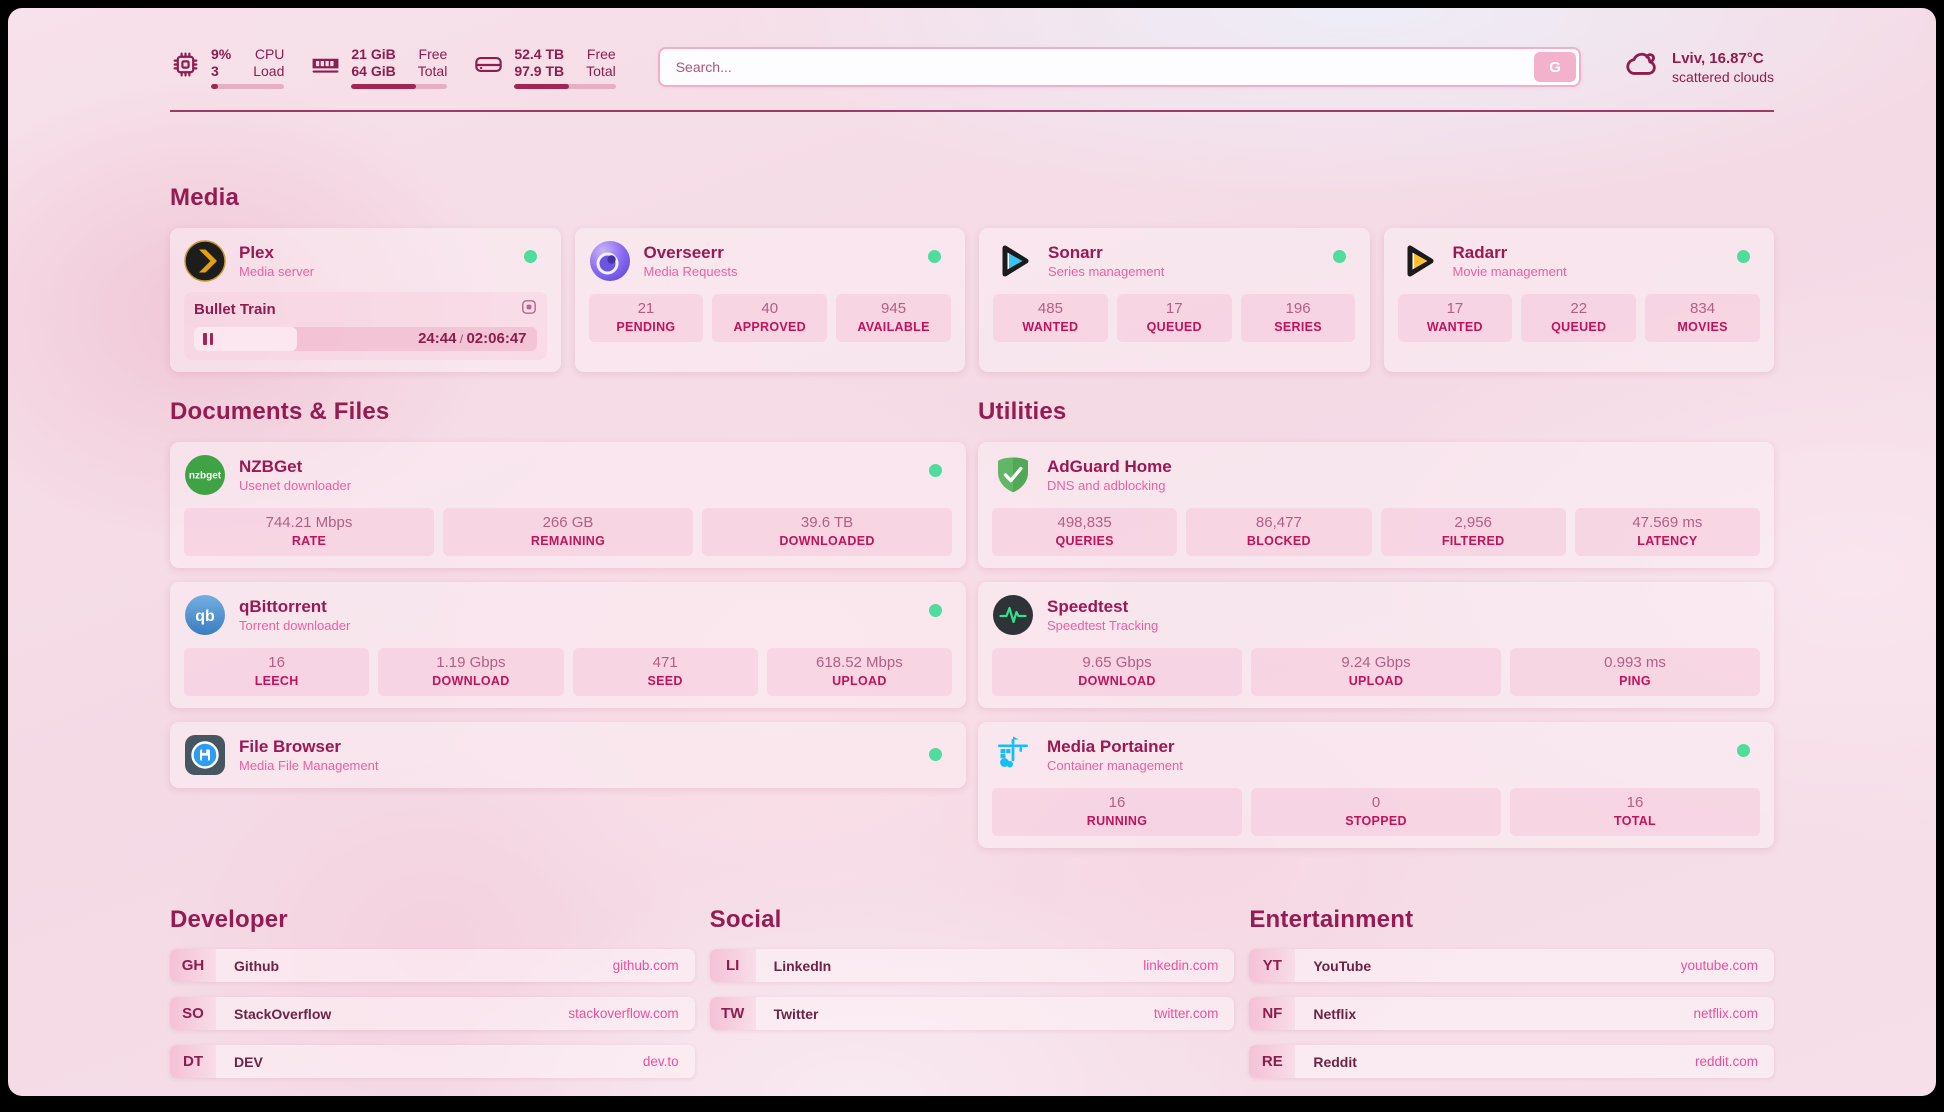 The image size is (1944, 1112). What do you see at coordinates (365, 339) in the screenshot?
I see `playback-progress-bar: 24:44 / 02:06:47` at bounding box center [365, 339].